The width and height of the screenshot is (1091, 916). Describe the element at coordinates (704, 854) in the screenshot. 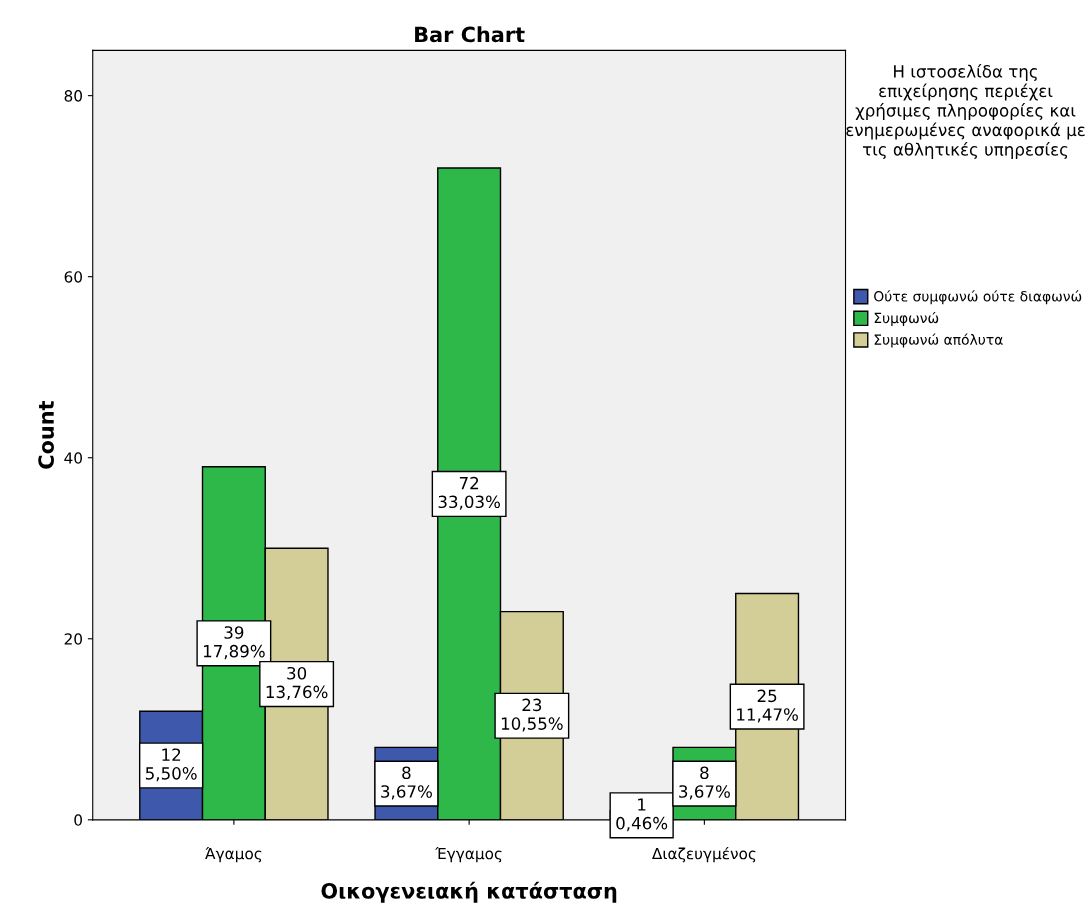

I see `x-tick-label: Διαζευγμένος` at that location.